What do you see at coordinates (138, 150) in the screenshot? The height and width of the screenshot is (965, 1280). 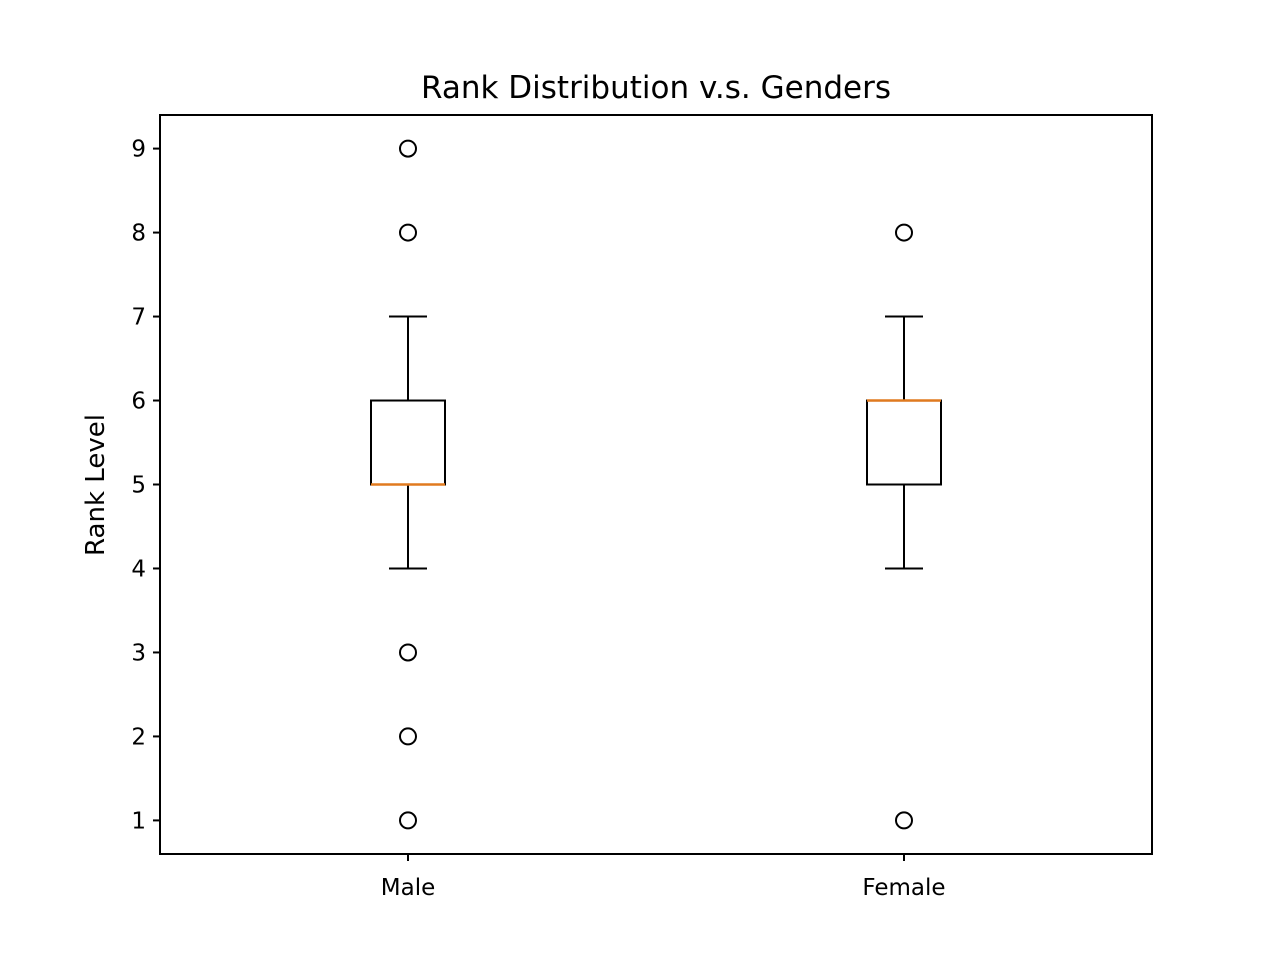 I see `y-tick-label: 9` at bounding box center [138, 150].